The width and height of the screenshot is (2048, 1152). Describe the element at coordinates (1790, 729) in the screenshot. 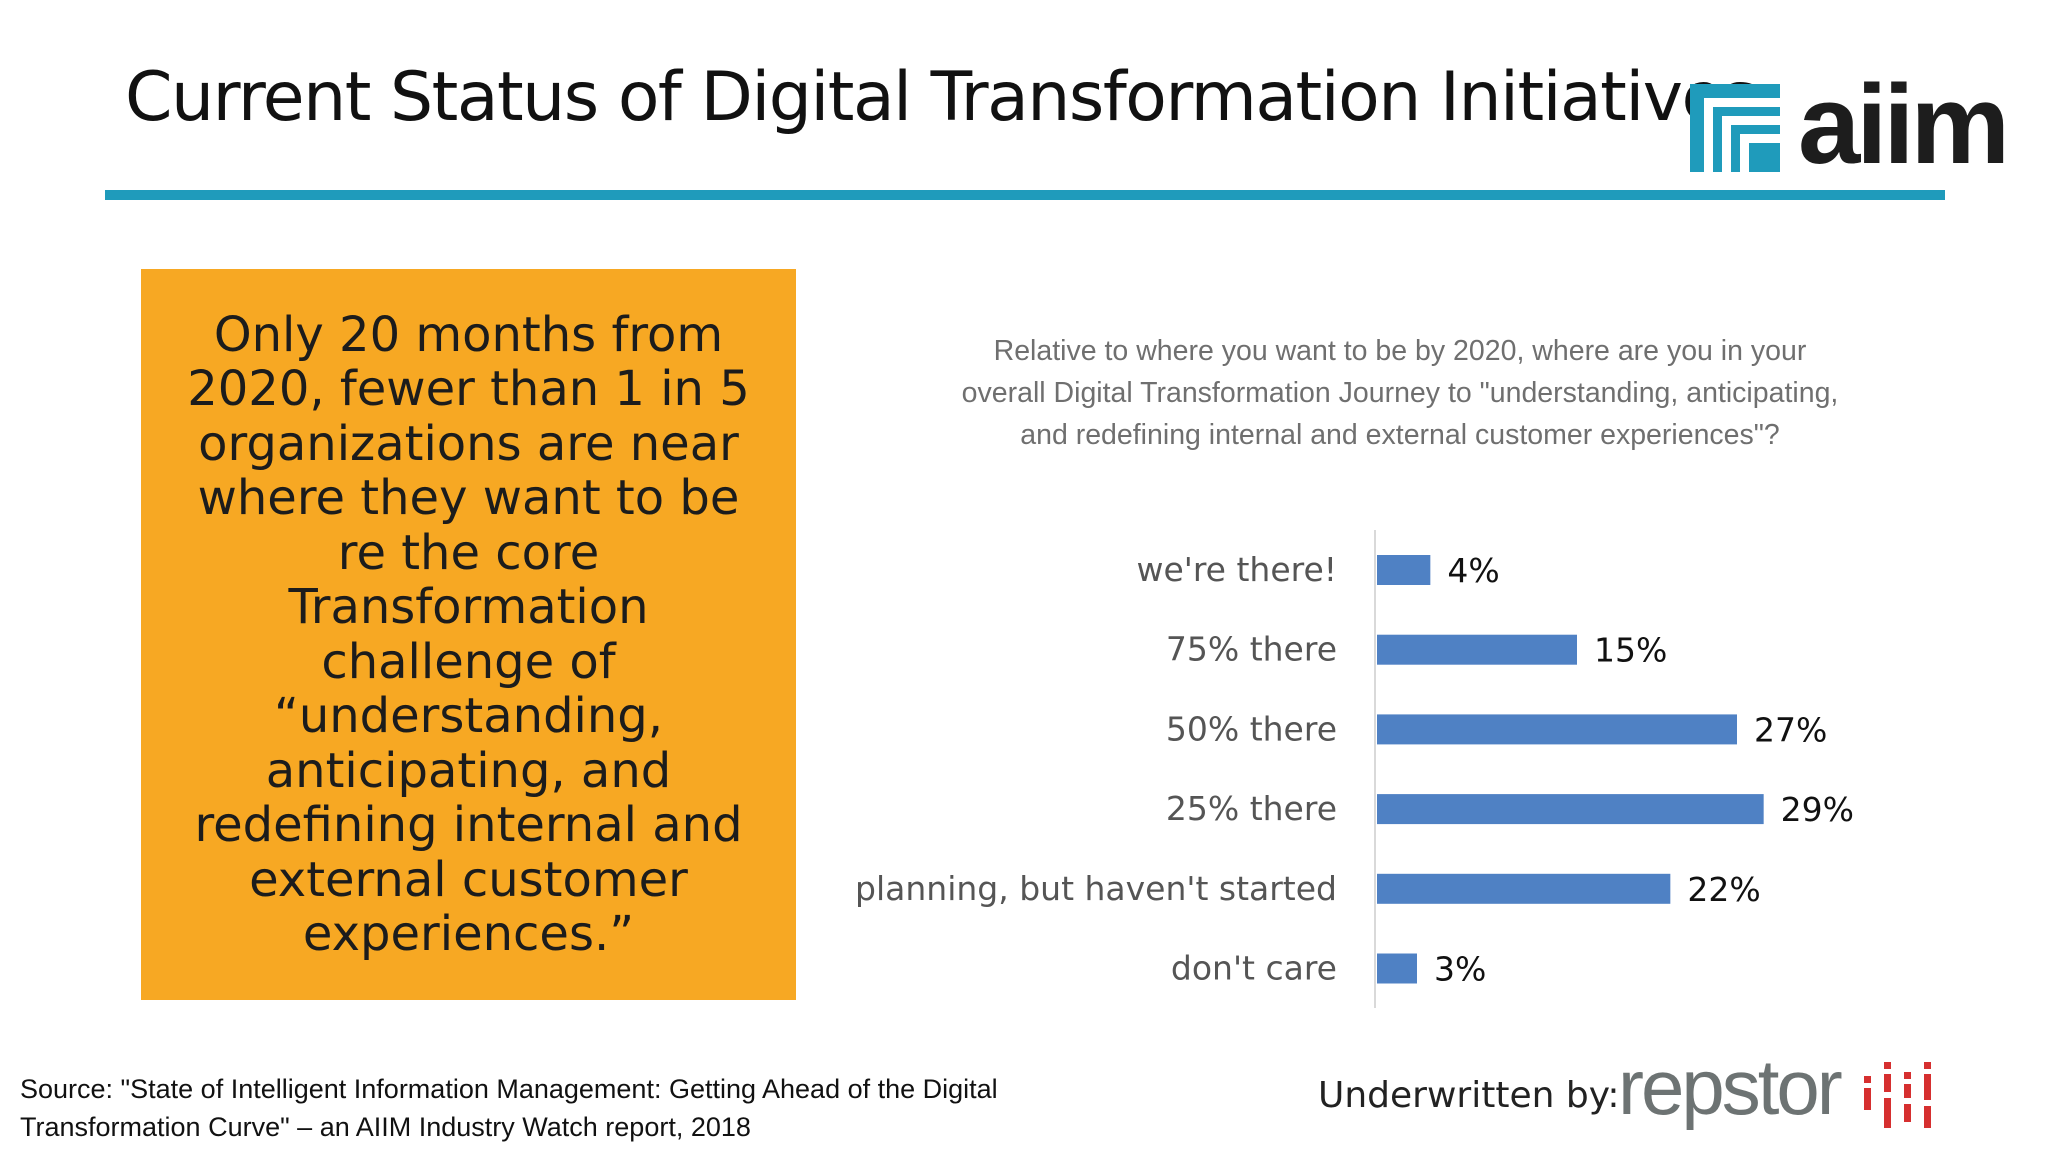

I see `value-label-2: 27%` at that location.